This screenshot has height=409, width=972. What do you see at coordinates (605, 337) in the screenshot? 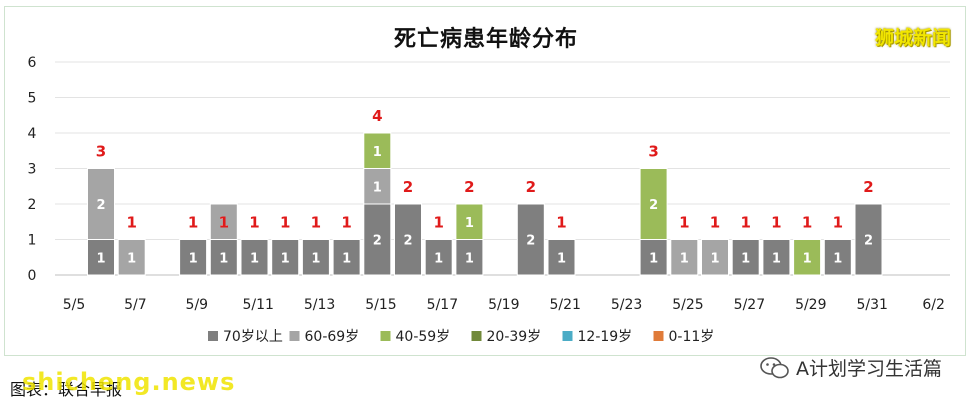
I see `legend-label: 12-19岁` at bounding box center [605, 337].